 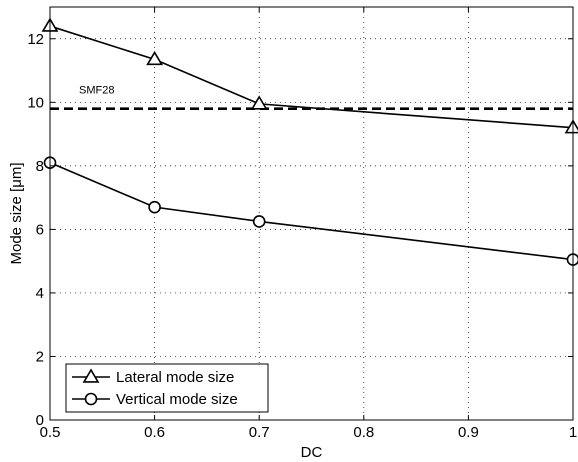 I want to click on x-tick-label: 0.5, so click(x=50, y=432).